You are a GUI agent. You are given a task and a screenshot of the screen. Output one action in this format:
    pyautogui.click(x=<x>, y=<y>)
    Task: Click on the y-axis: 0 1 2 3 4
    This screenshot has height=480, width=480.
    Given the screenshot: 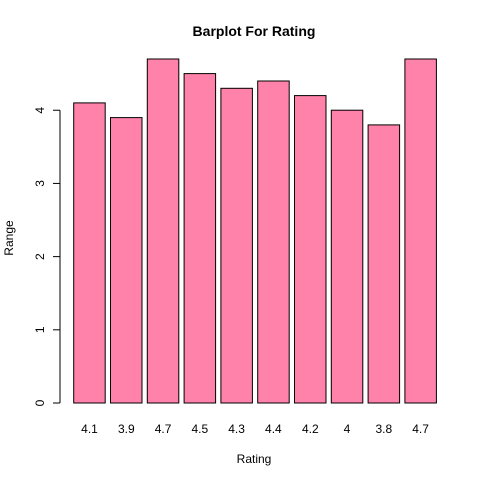 What is the action you would take?
    pyautogui.click(x=47, y=256)
    